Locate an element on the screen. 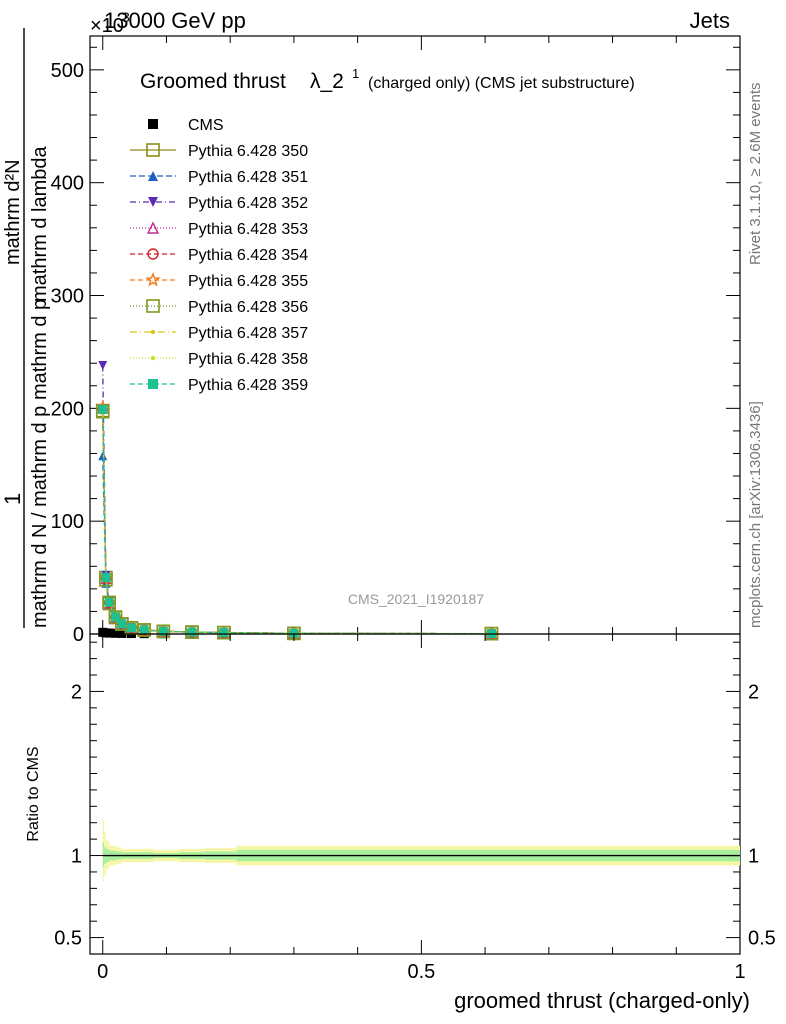 This screenshot has height=1024, width=786. legend-entry: Pythia 6.428 350 is located at coordinates (219, 151).